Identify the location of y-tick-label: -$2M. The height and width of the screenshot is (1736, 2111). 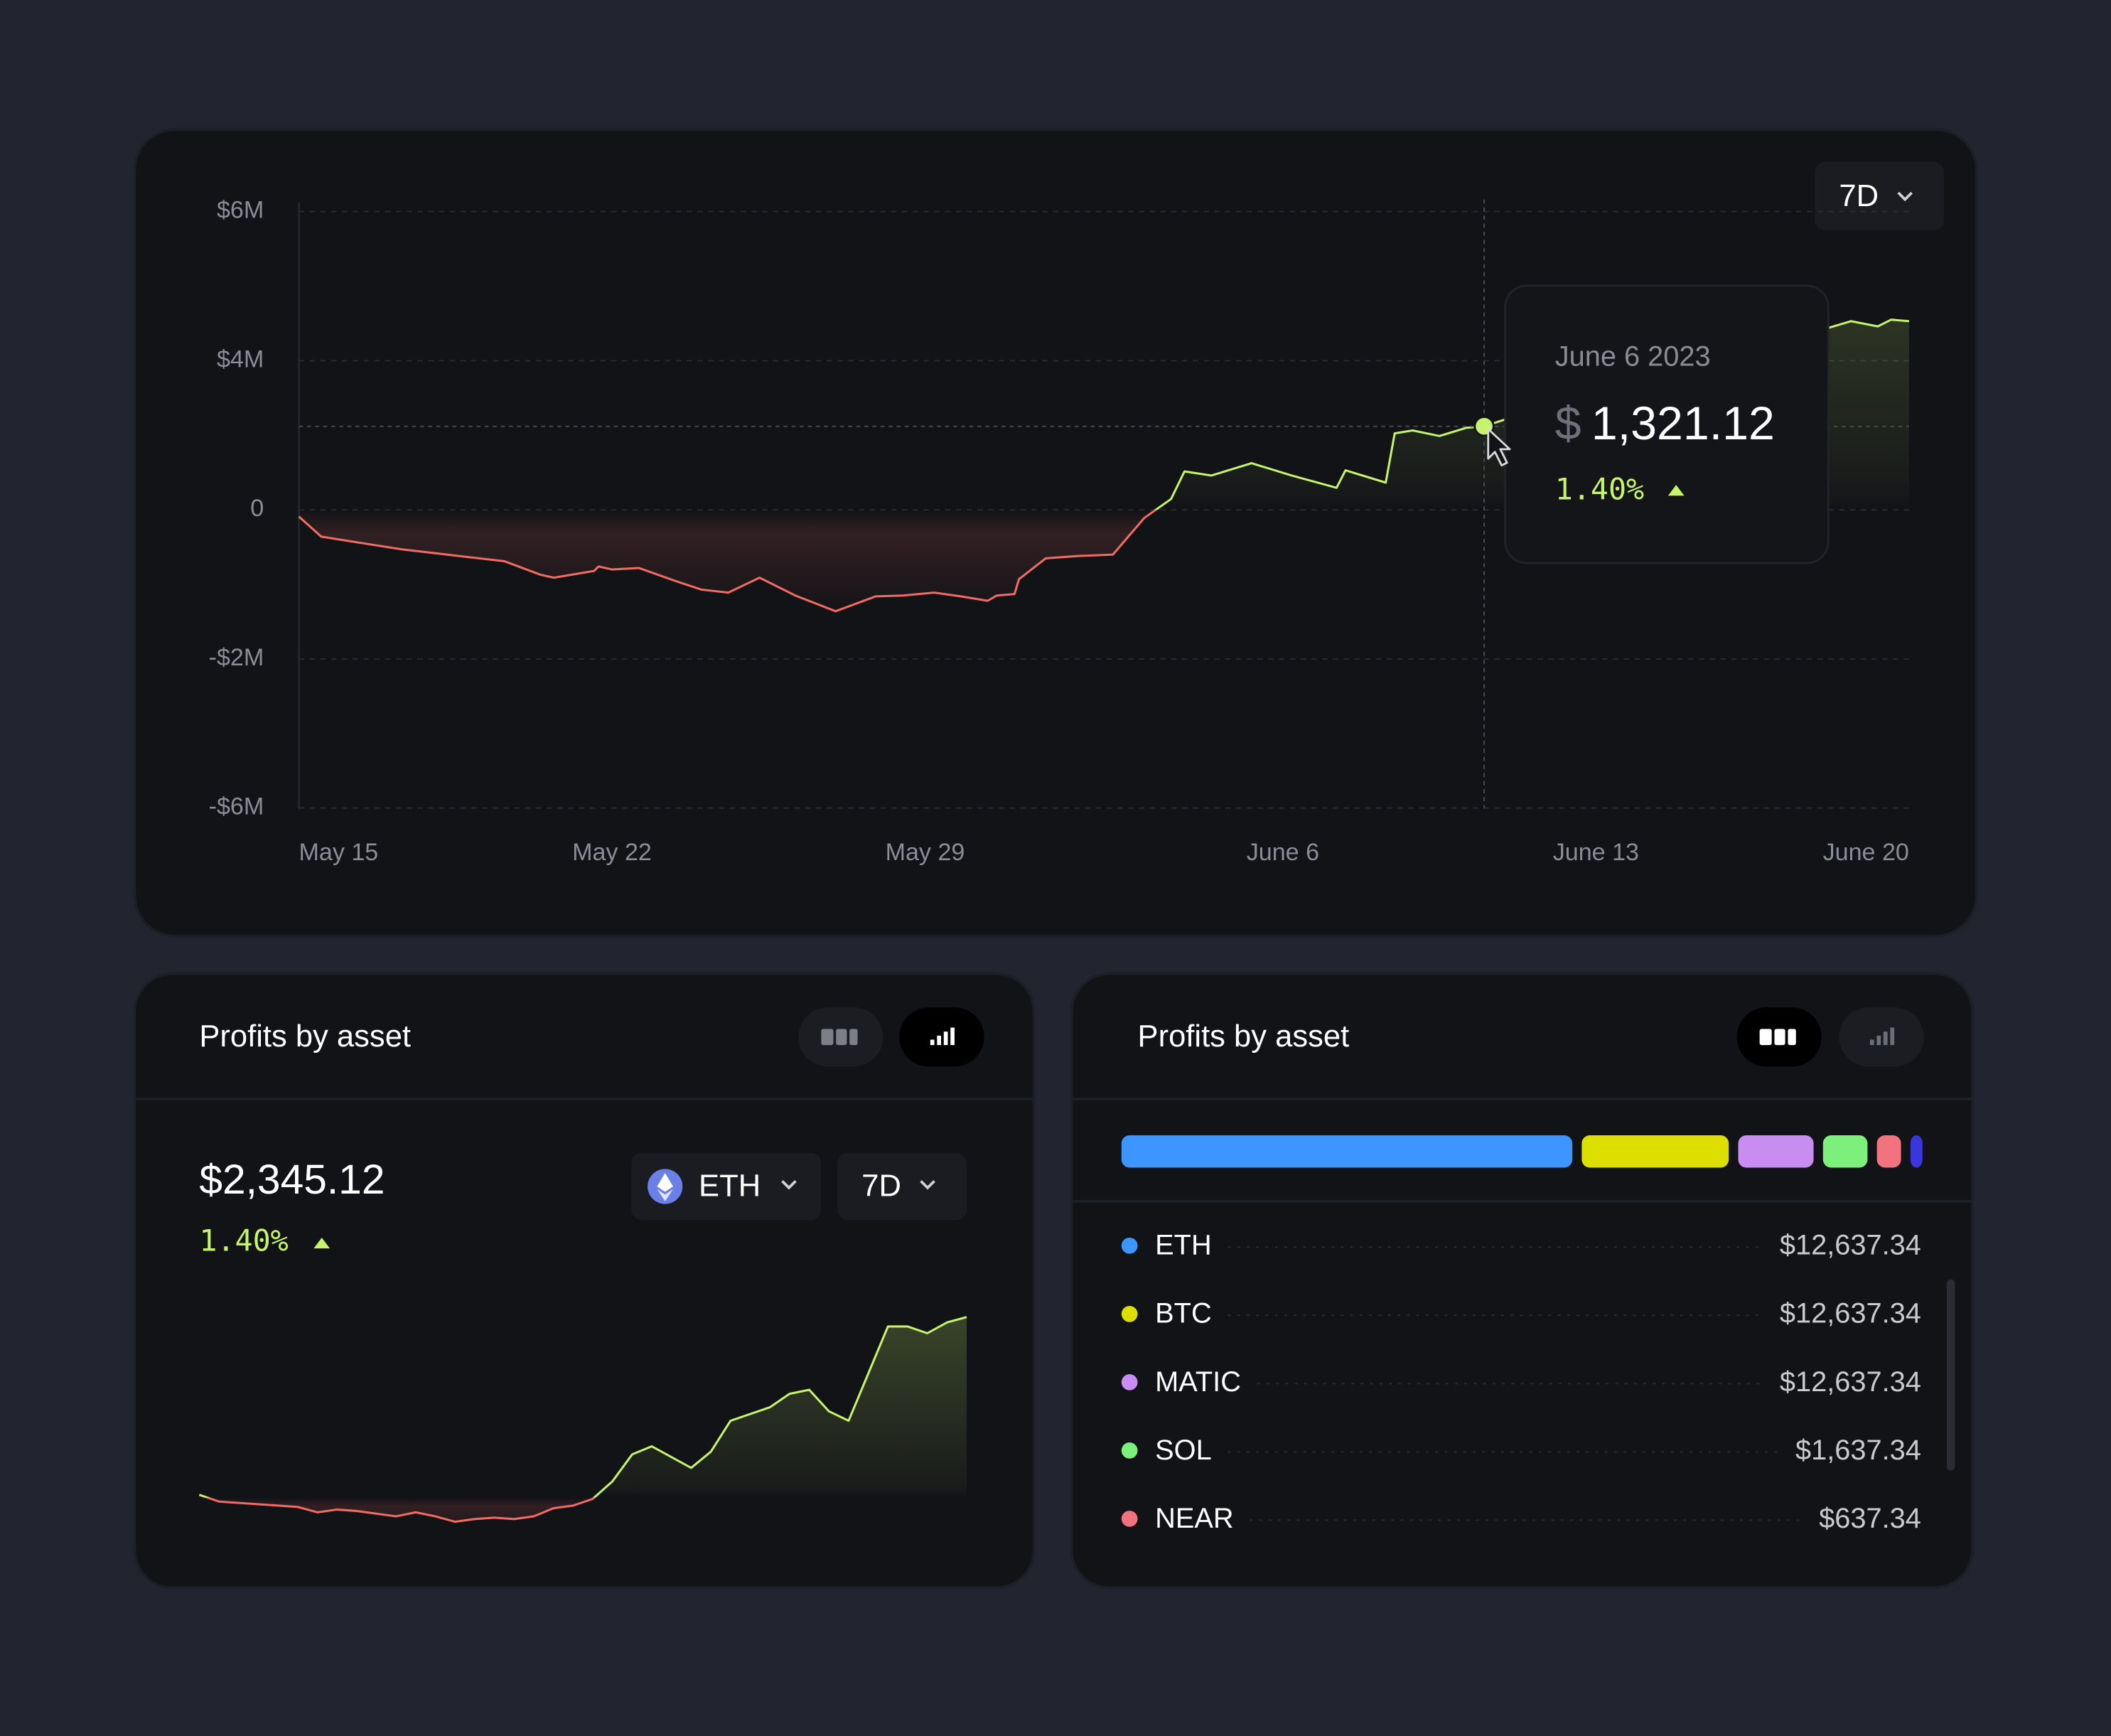
(236, 657).